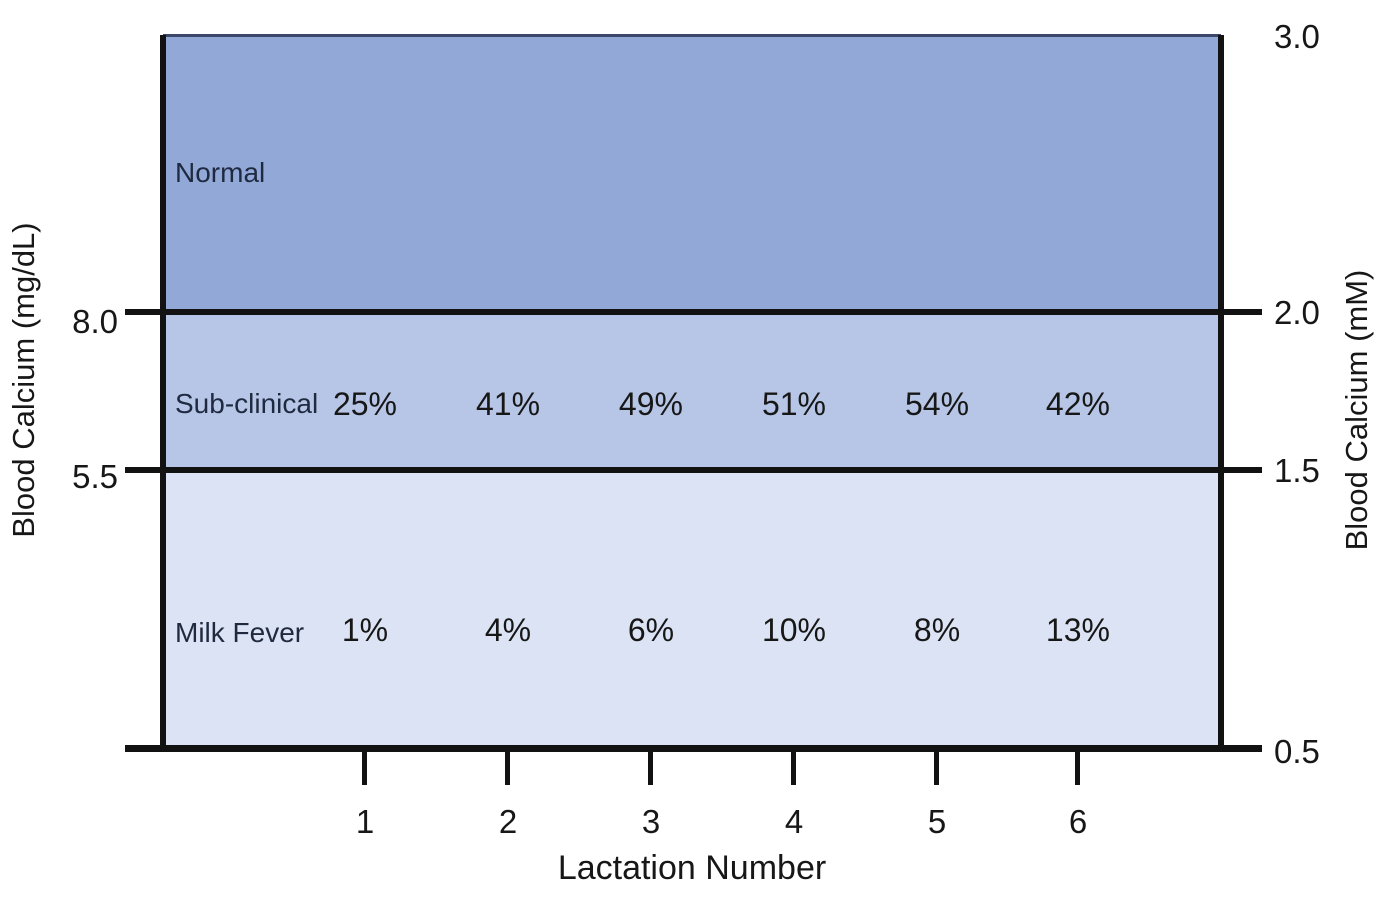 This screenshot has width=1394, height=900. What do you see at coordinates (693, 470) in the screenshot?
I see `threshold-line-5-5-mgdl` at bounding box center [693, 470].